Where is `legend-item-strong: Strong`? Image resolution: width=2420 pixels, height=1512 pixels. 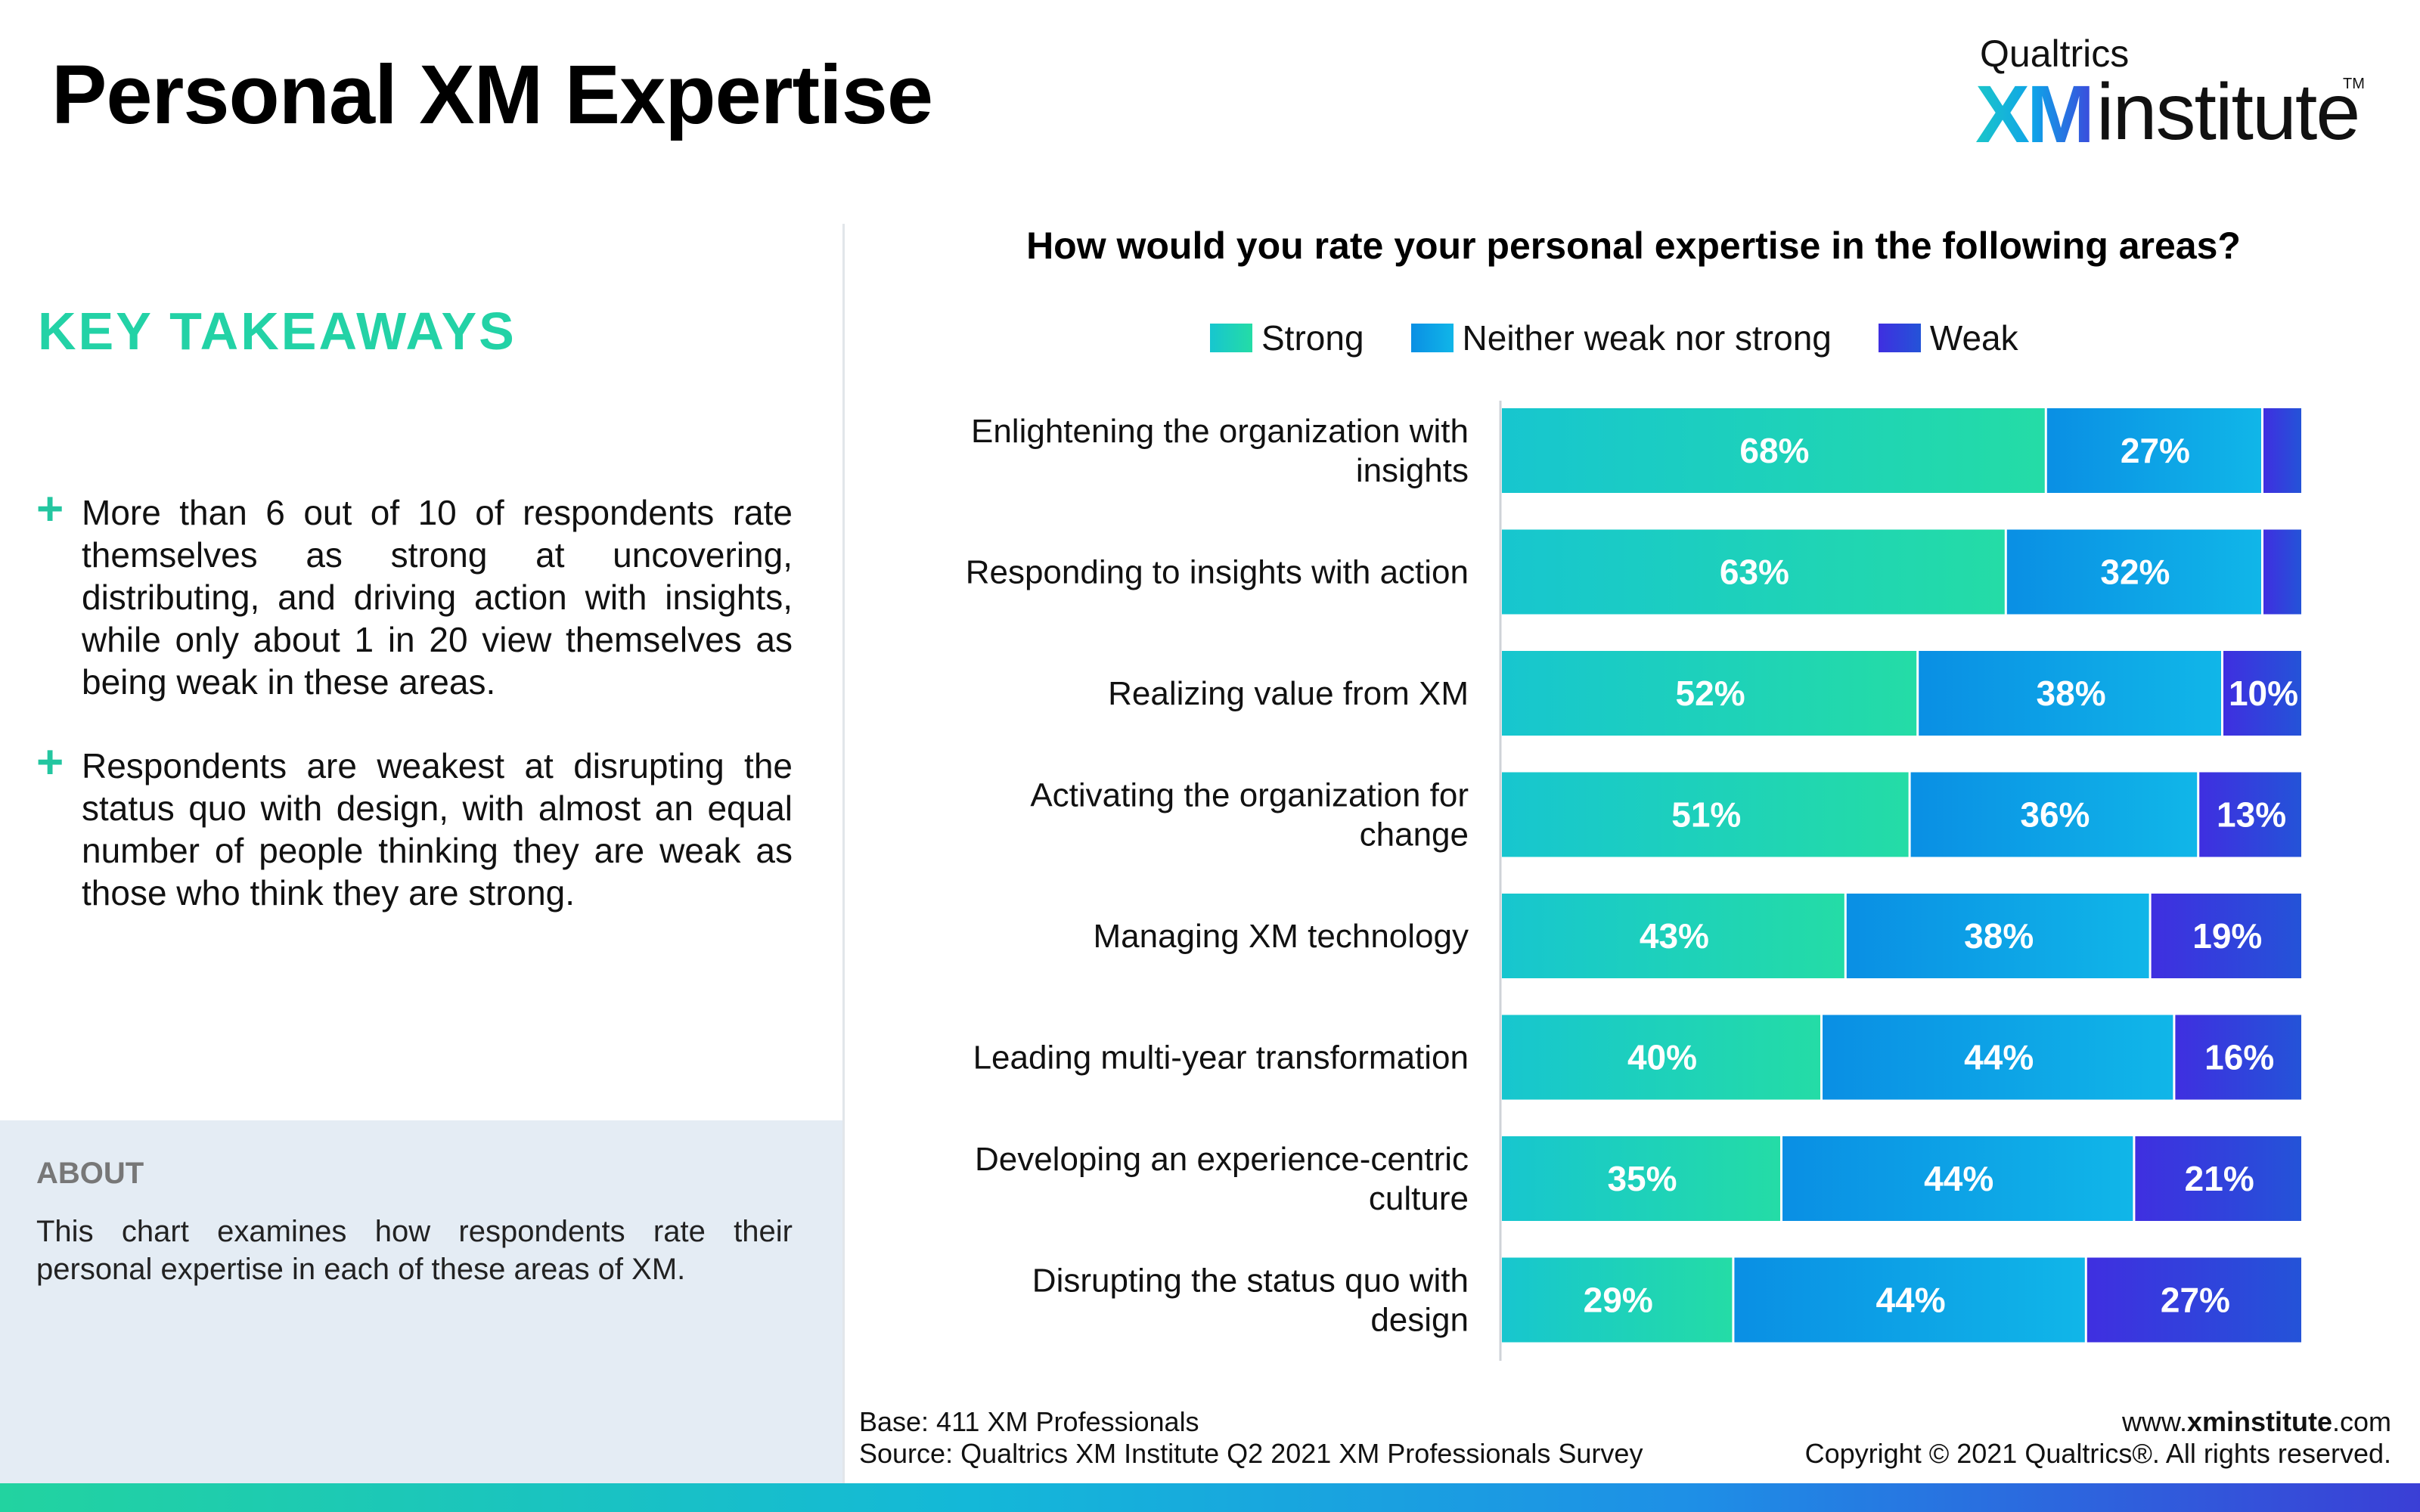
legend-item-strong: Strong is located at coordinates (1287, 338).